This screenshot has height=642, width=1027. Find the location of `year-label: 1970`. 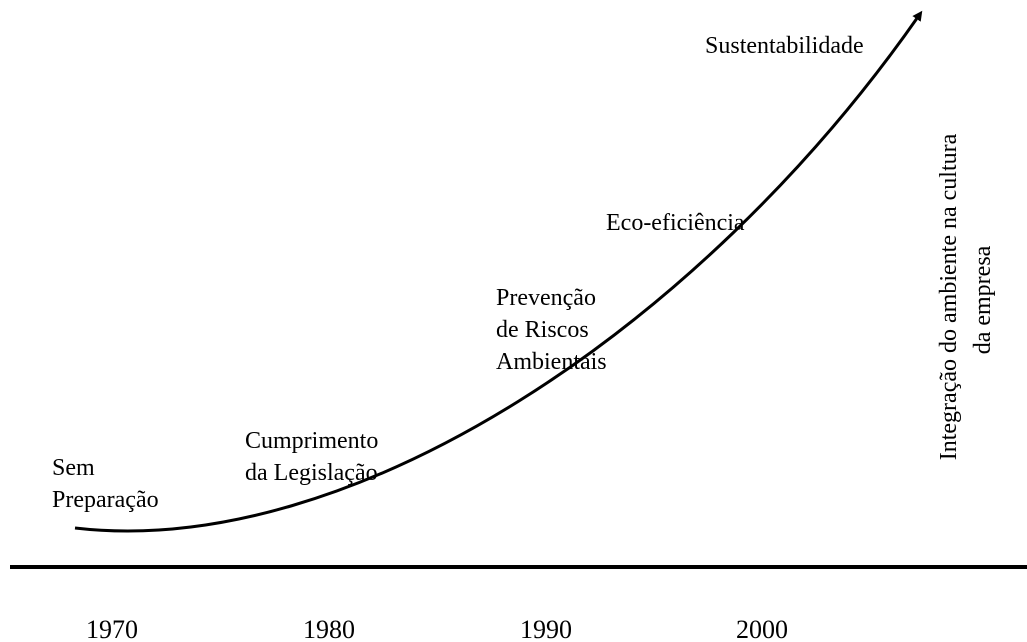

year-label: 1970 is located at coordinates (112, 628).